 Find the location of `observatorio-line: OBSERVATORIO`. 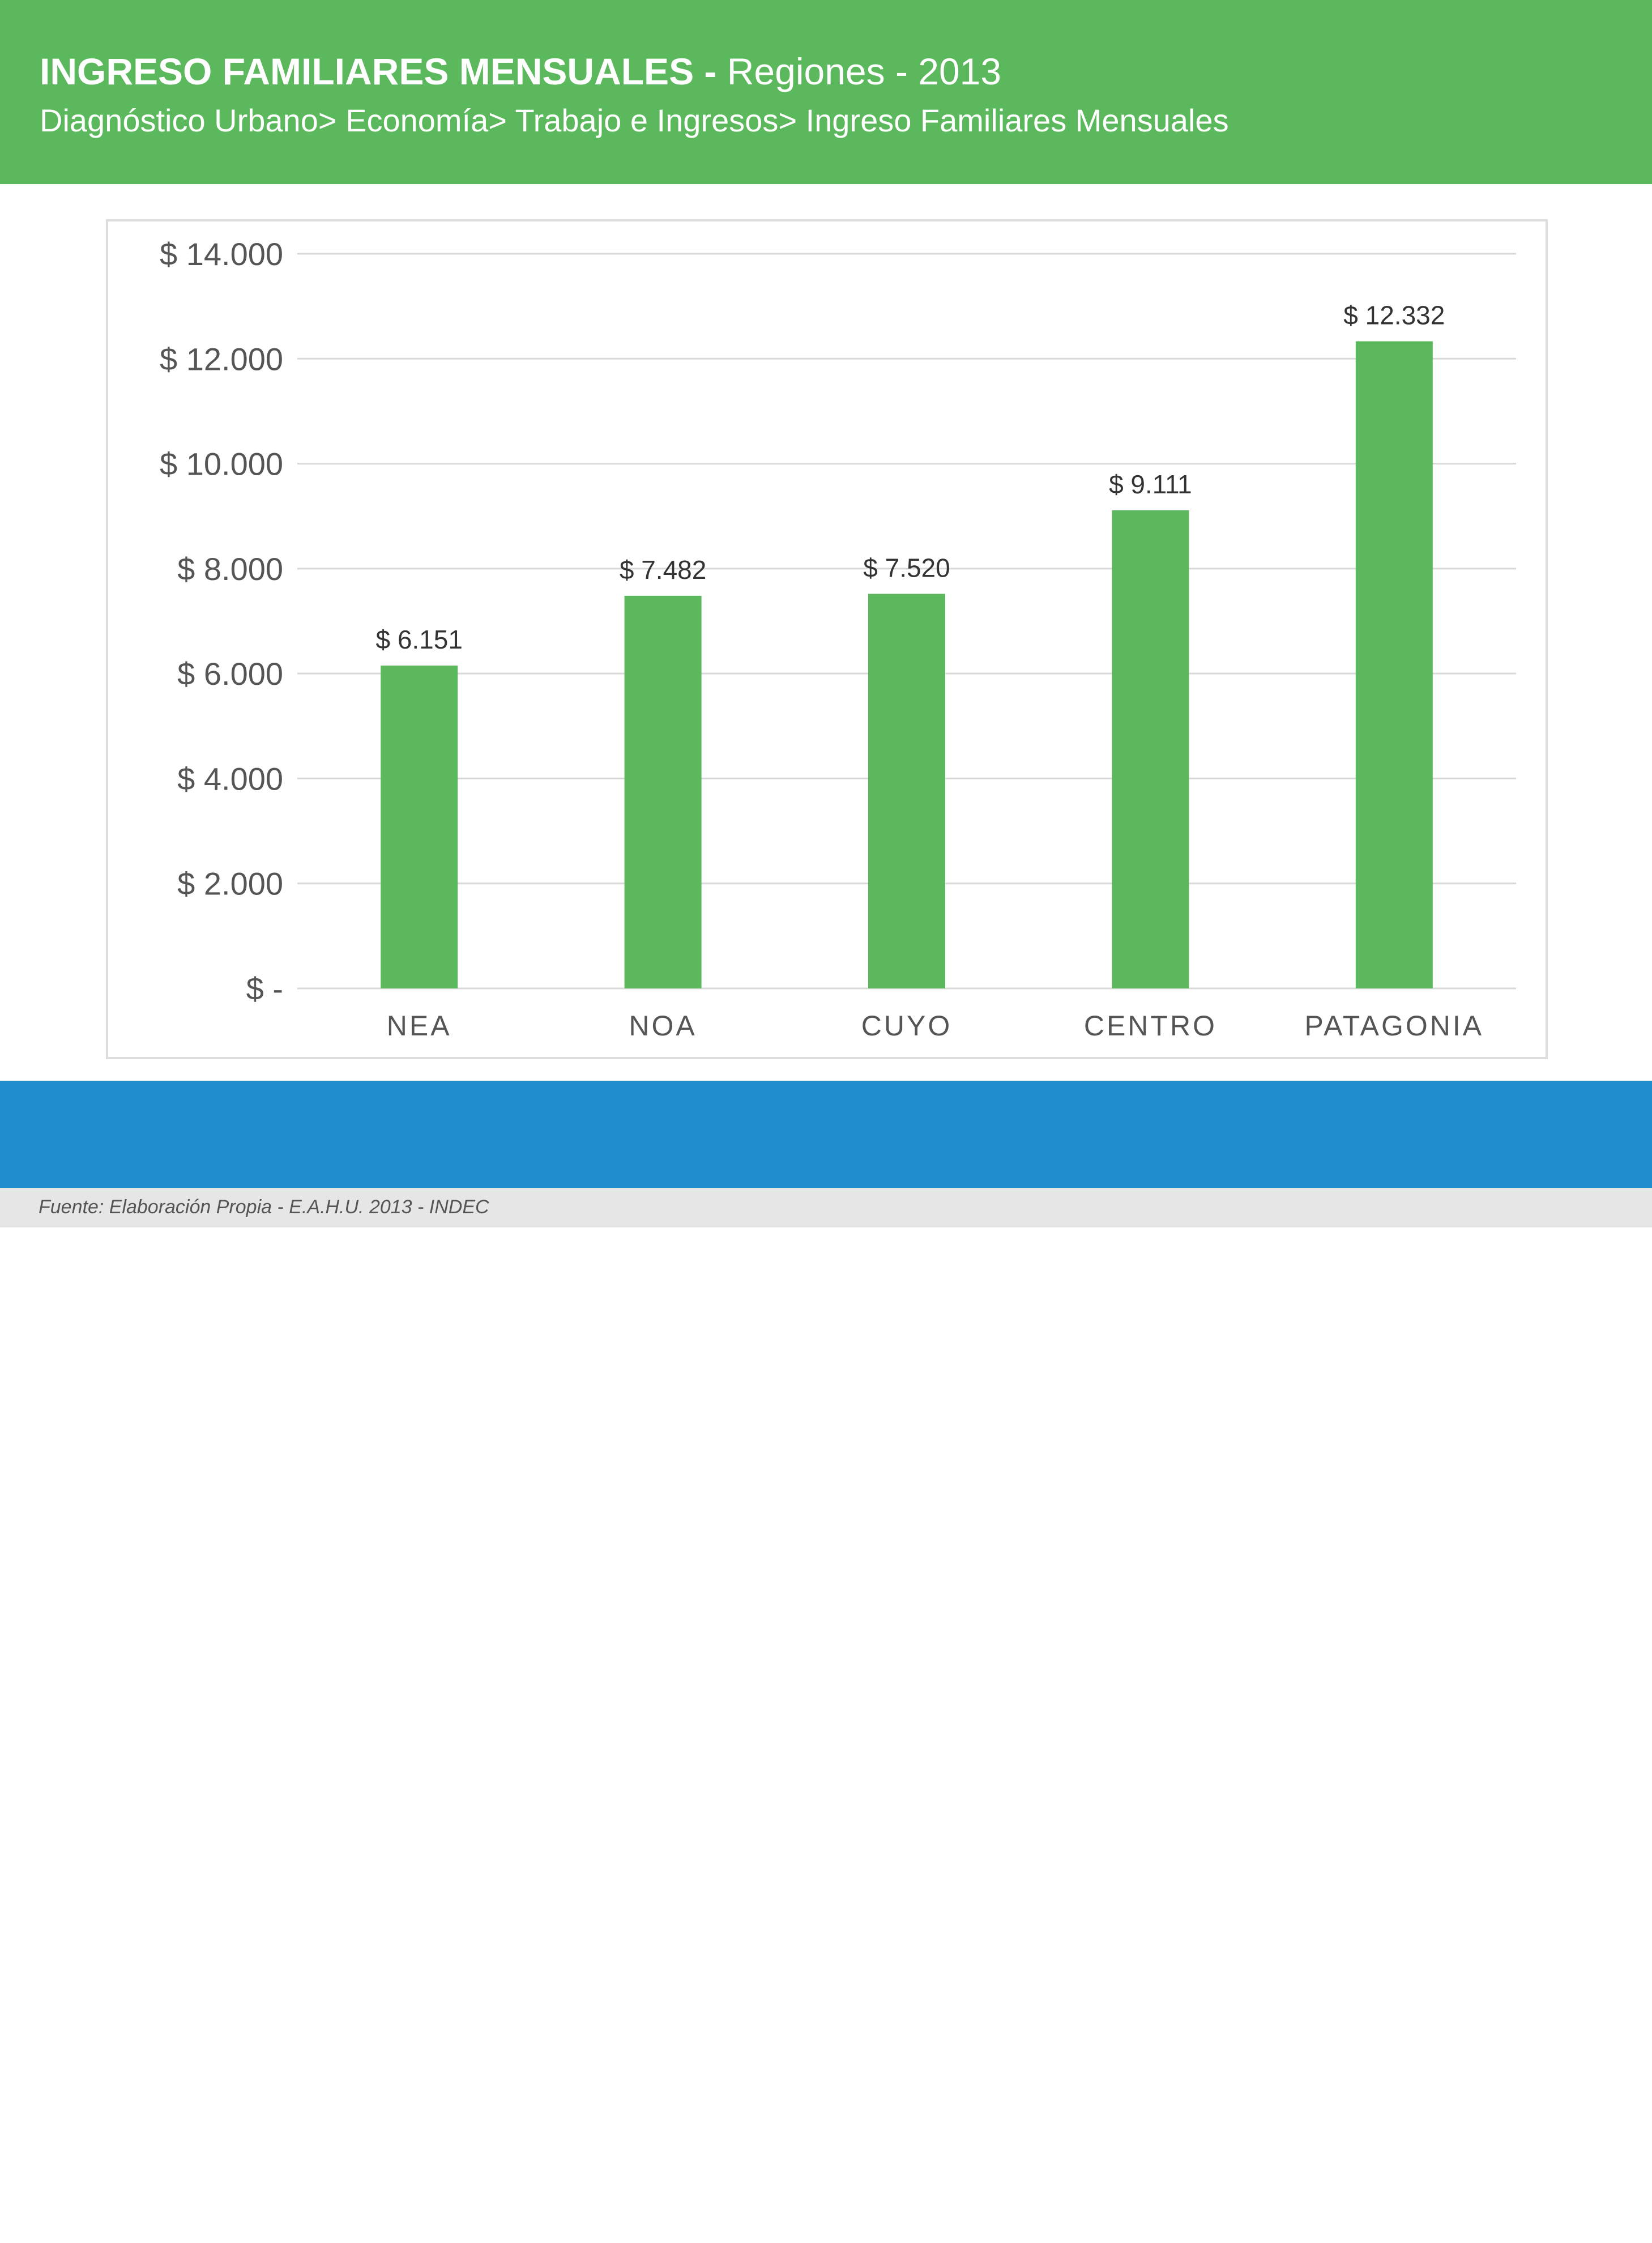

observatorio-line: OBSERVATORIO is located at coordinates (1366, 2203).